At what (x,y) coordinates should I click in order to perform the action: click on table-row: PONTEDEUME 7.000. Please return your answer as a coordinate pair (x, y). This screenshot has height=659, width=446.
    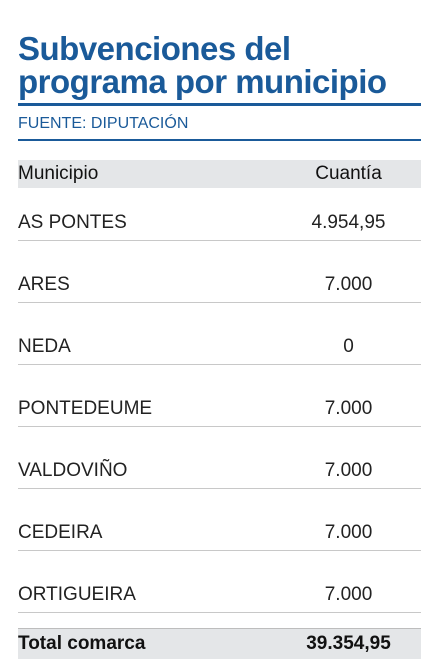
    Looking at the image, I should click on (219, 395).